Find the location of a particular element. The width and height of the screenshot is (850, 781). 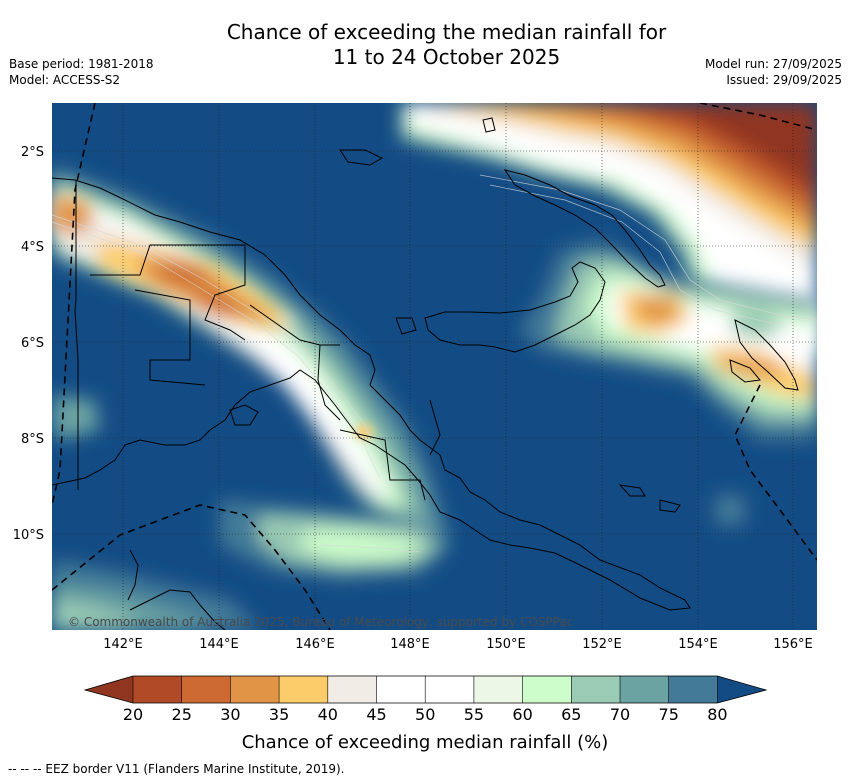

meta-left: Base period: 1981-2018 Model: ACCESS-S2 is located at coordinates (81, 72).